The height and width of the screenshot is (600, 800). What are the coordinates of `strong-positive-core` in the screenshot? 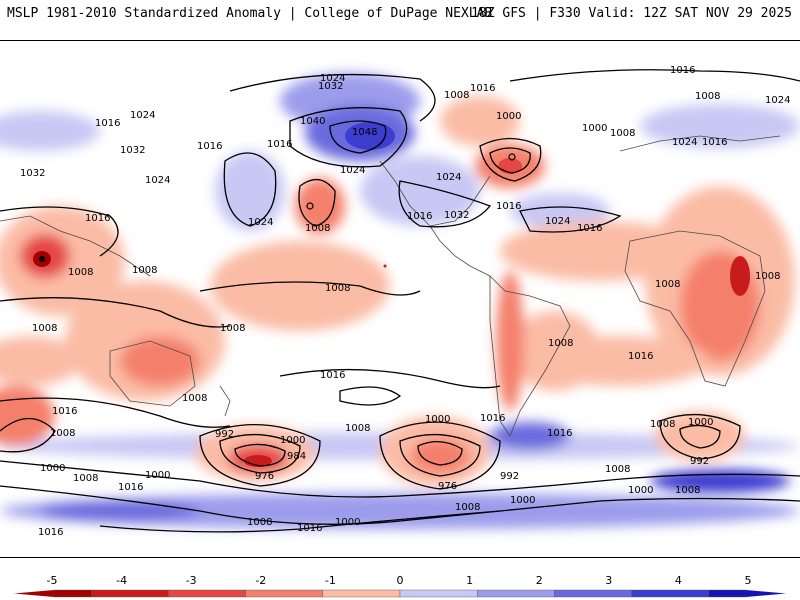 It's located at (370, 136).